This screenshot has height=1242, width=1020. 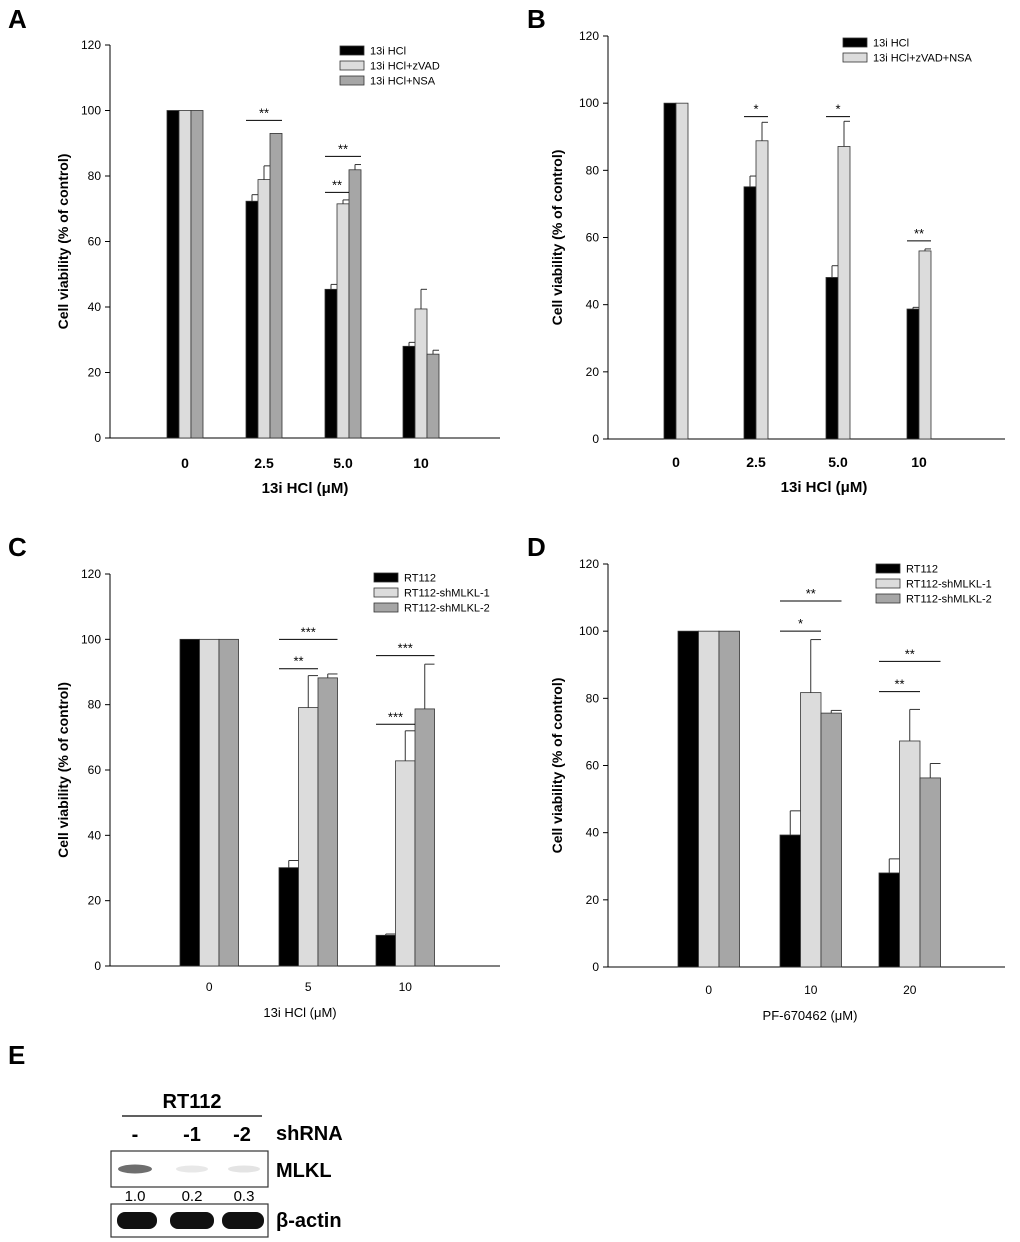 I want to click on panel-c-ytick-label: 120, so click(x=91, y=574).